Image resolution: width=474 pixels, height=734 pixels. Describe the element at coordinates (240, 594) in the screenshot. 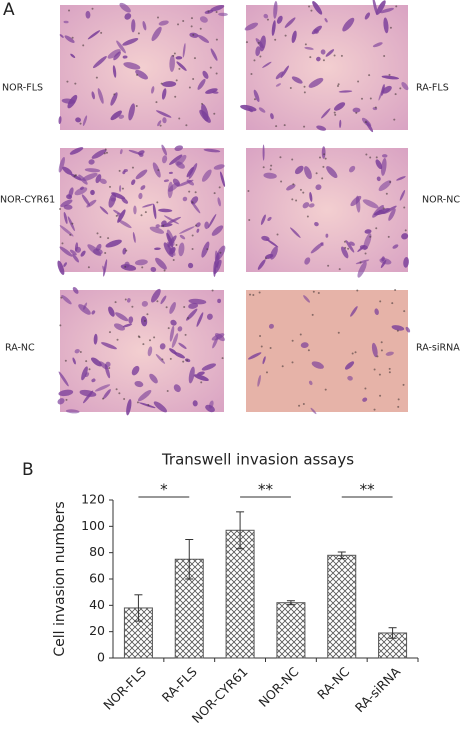

I see `bar` at that location.